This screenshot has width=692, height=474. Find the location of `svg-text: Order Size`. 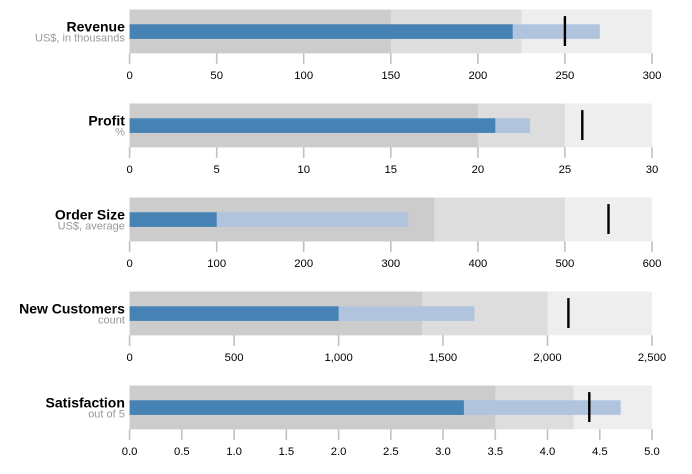

svg-text: Order Size is located at coordinates (90, 215).